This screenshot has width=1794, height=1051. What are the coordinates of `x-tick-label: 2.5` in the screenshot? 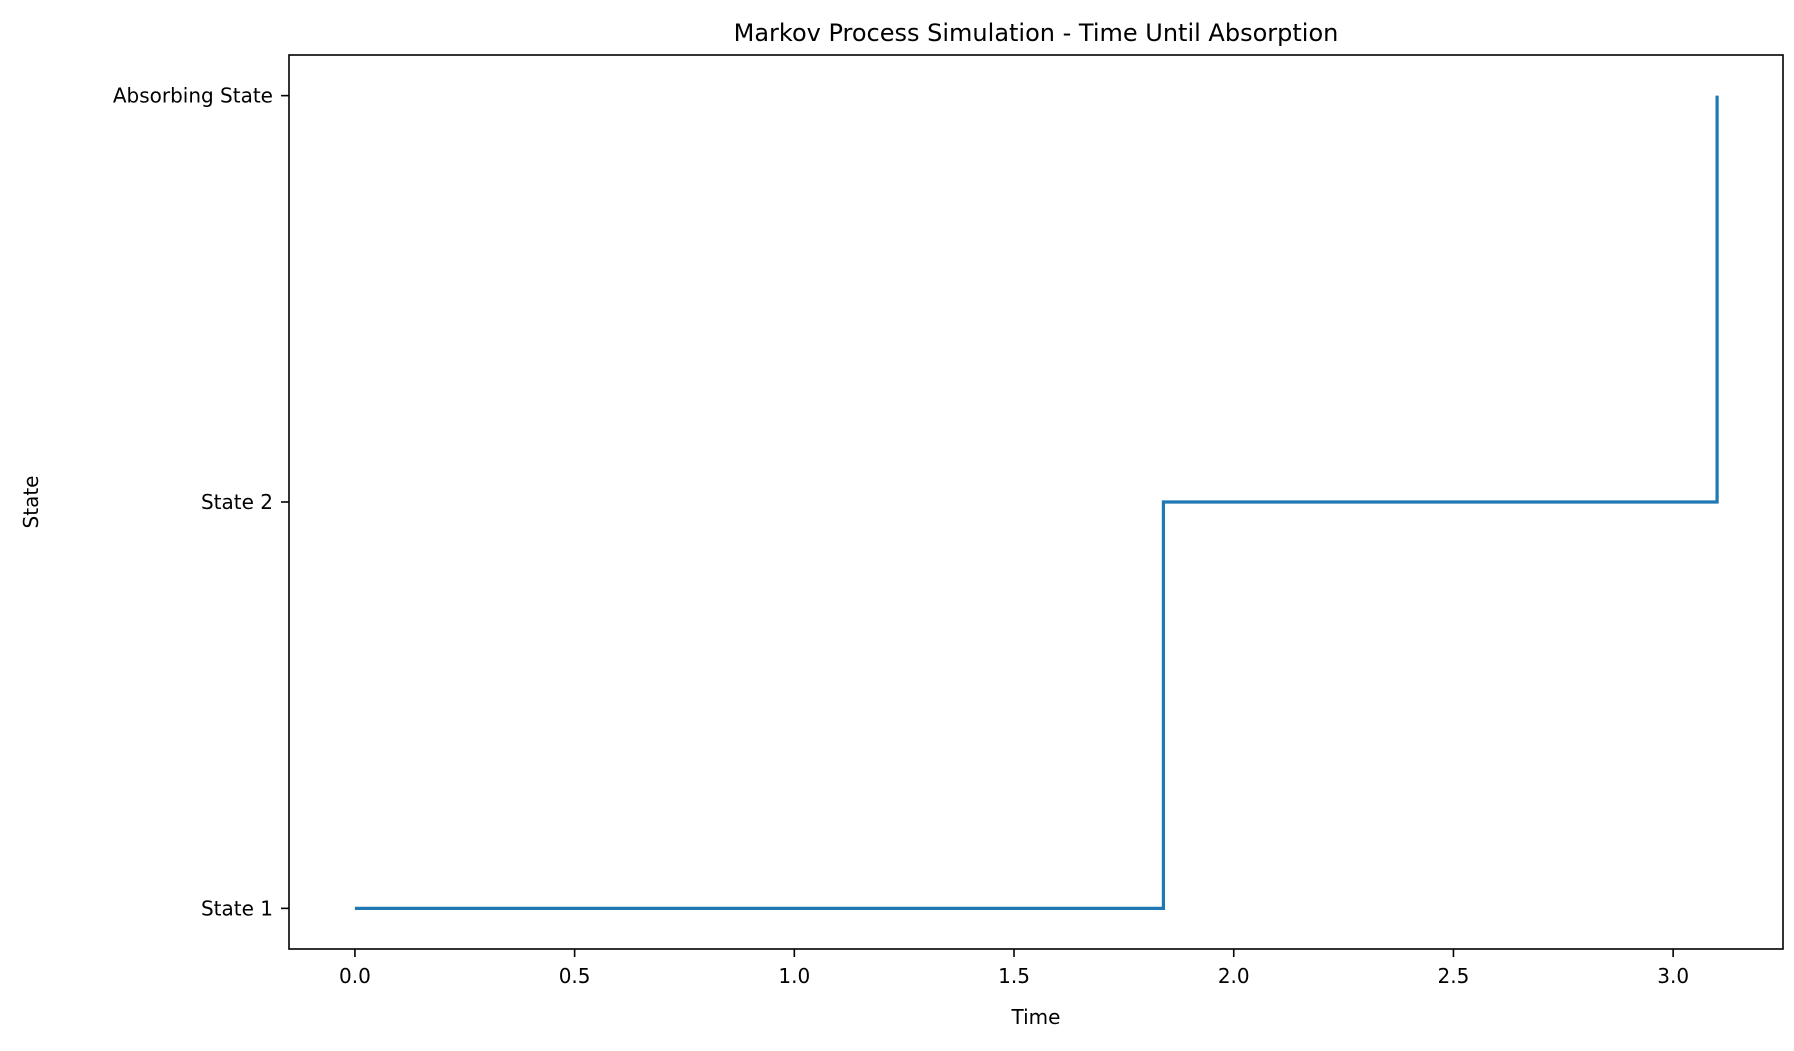 It's located at (1454, 976).